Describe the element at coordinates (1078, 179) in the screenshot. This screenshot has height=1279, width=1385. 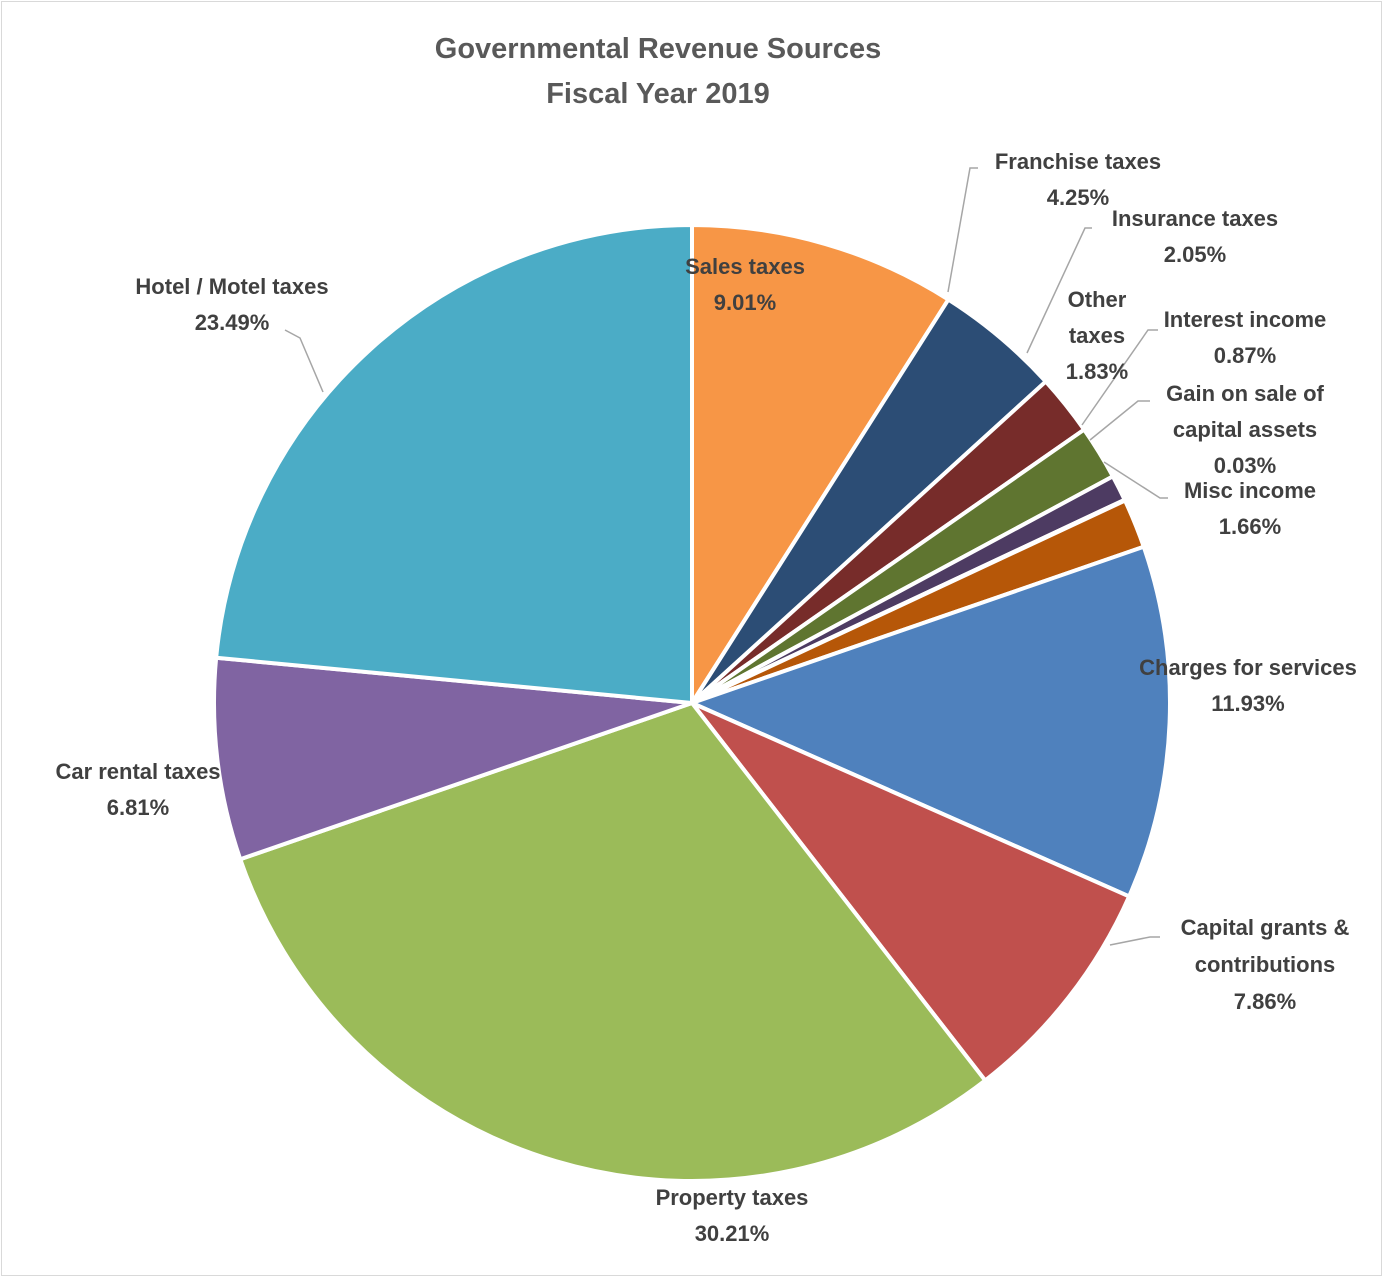
I see `slice-label-franchise-taxes: Franchise taxes 4.25%` at that location.